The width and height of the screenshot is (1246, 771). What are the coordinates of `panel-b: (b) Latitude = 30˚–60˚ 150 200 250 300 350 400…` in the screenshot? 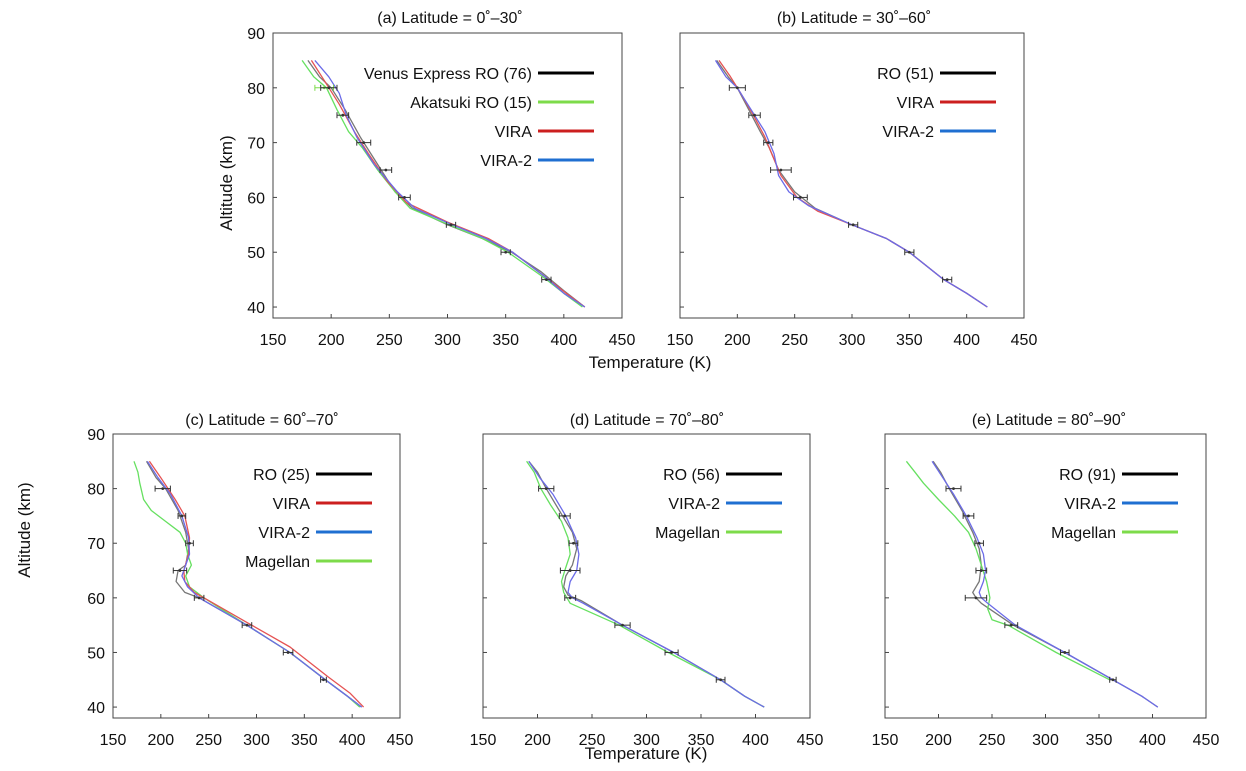 It's located at (852, 179).